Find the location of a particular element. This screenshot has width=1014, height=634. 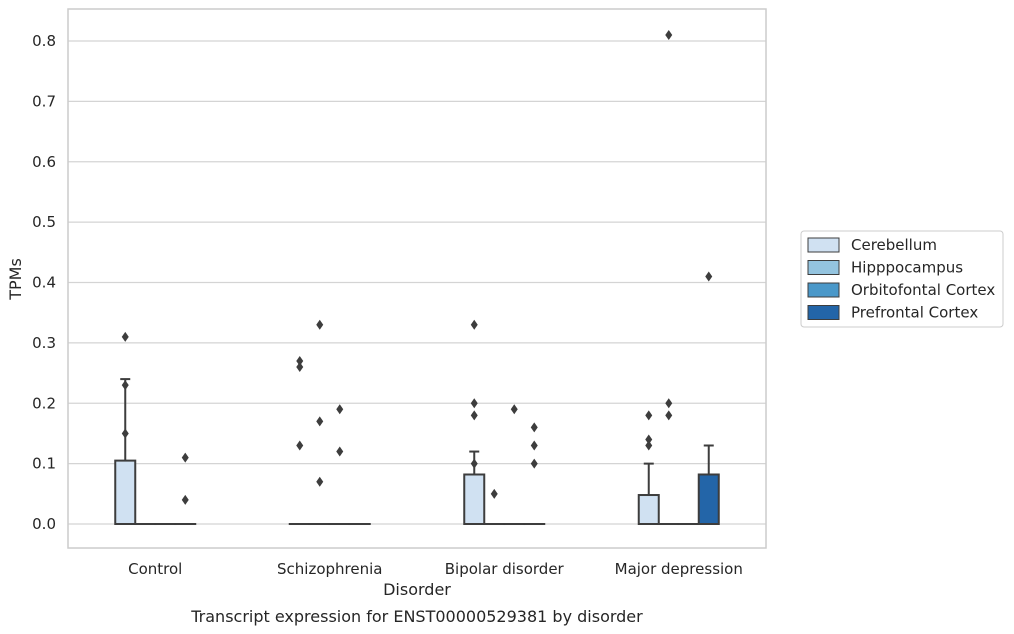

y-axis-ticks: 0.0 0.1 0.2 0.3 0.4 0.5 0.6 0.7 0.8 is located at coordinates (44, 282).